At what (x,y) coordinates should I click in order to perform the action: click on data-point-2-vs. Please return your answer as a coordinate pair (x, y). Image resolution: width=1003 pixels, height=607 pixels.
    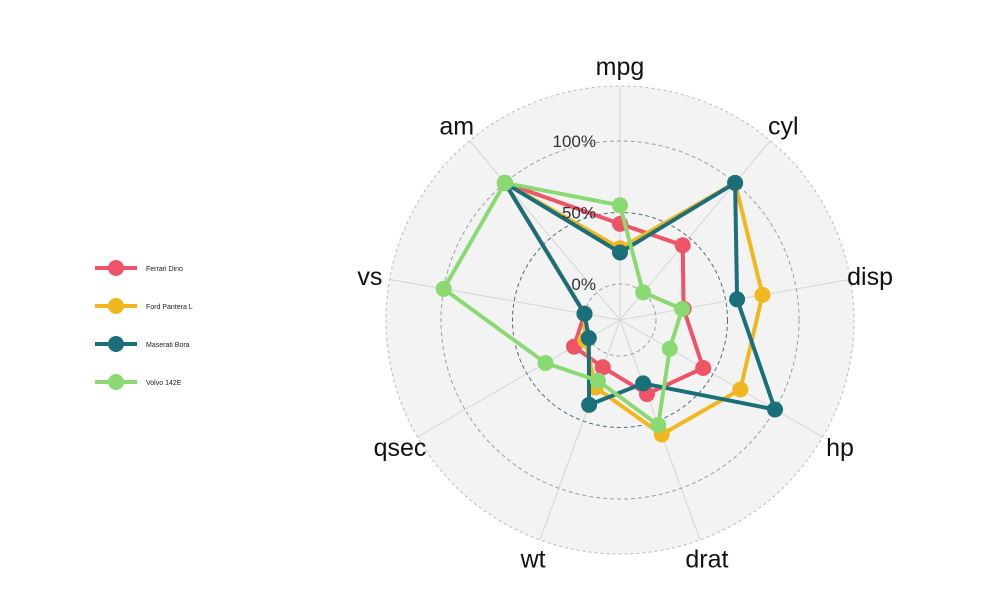
    Looking at the image, I should click on (584, 313).